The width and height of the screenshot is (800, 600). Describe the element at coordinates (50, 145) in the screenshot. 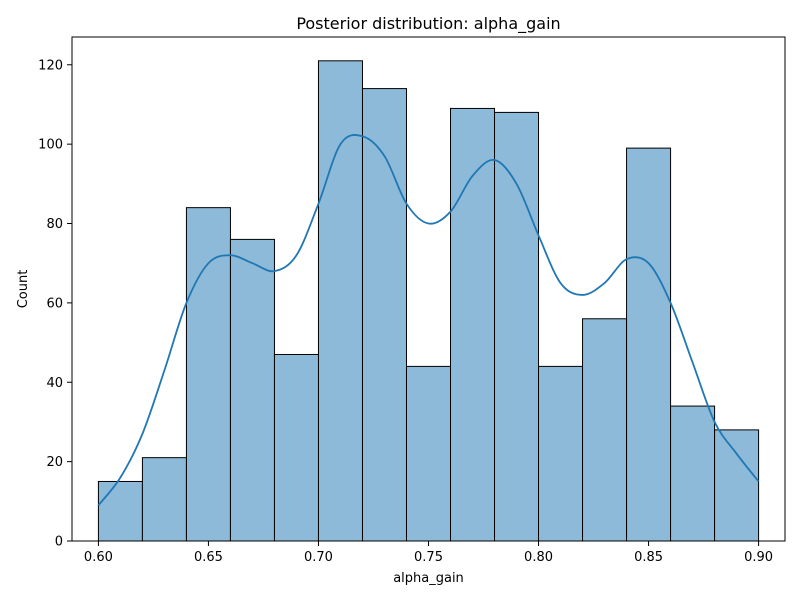

I see `y-tick-label: 100` at that location.